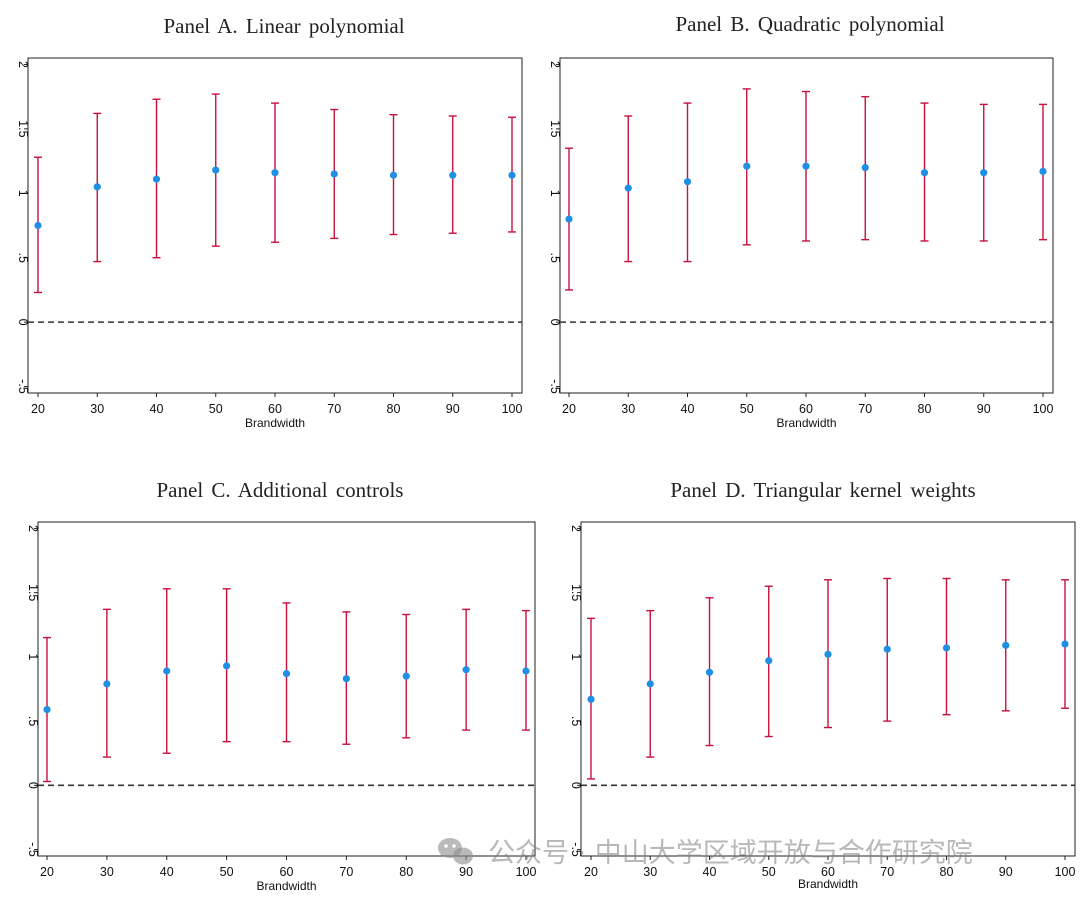 The width and height of the screenshot is (1092, 897). What do you see at coordinates (730, 853) in the screenshot?
I see `watermark-text: 公众号 · 中山大学区域开放与合作研究院` at bounding box center [730, 853].